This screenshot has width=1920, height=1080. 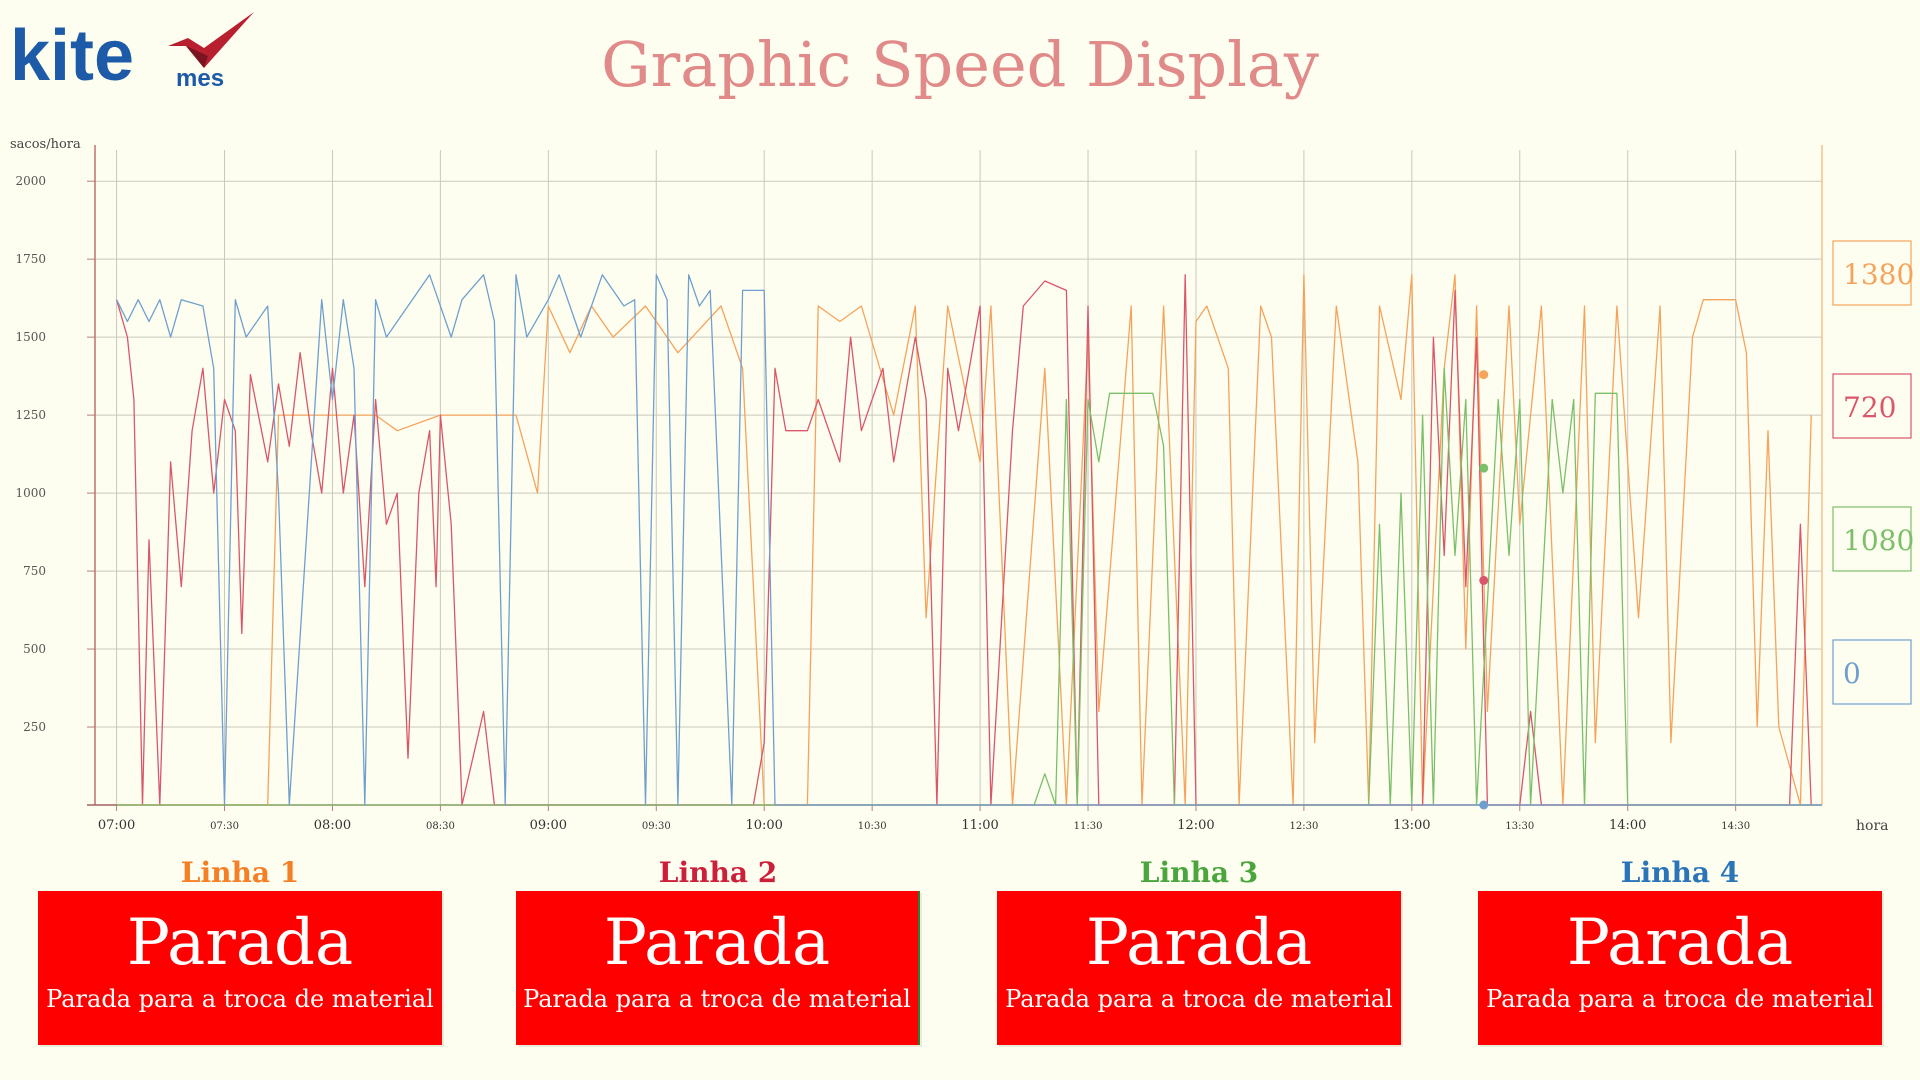 What do you see at coordinates (30, 337) in the screenshot?
I see `y-tick-label: 1500` at bounding box center [30, 337].